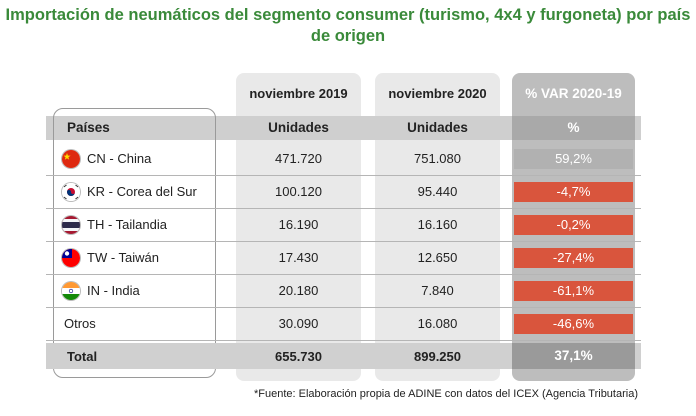 The image size is (696, 416). Describe the element at coordinates (71, 225) in the screenshot. I see `thailand-flag-icon` at that location.